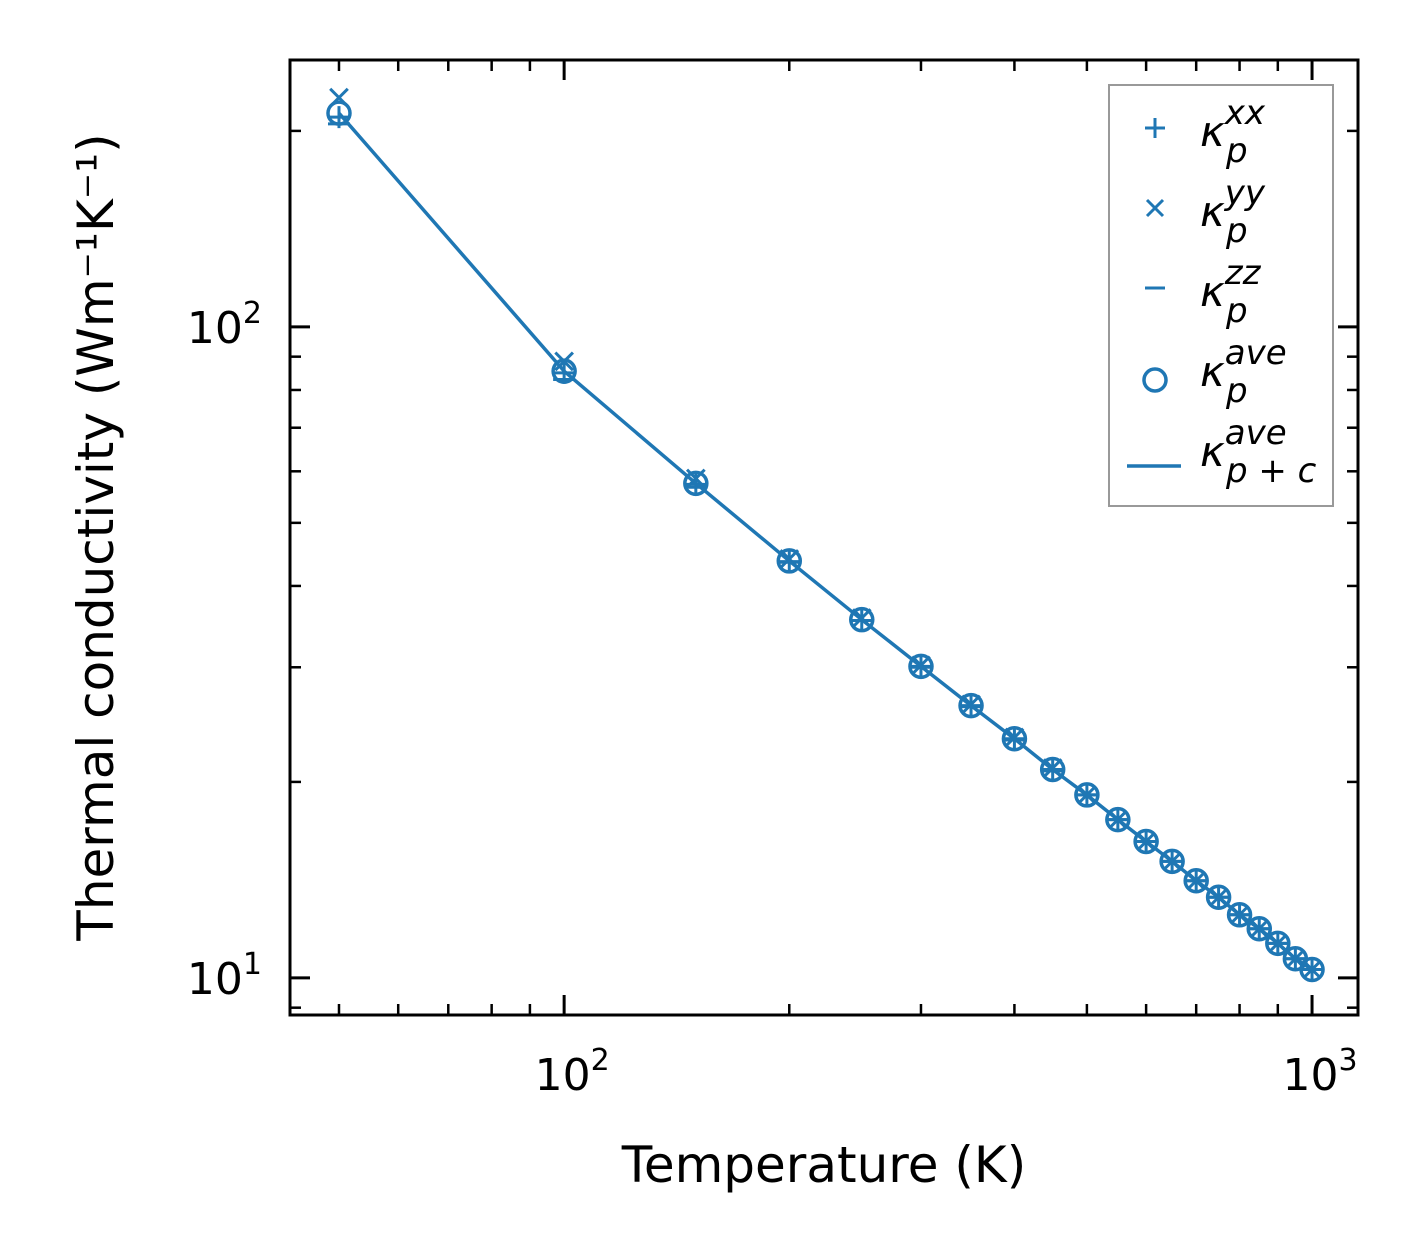  What do you see at coordinates (1243, 372) in the screenshot?
I see `legend-label: κave p` at bounding box center [1243, 372].